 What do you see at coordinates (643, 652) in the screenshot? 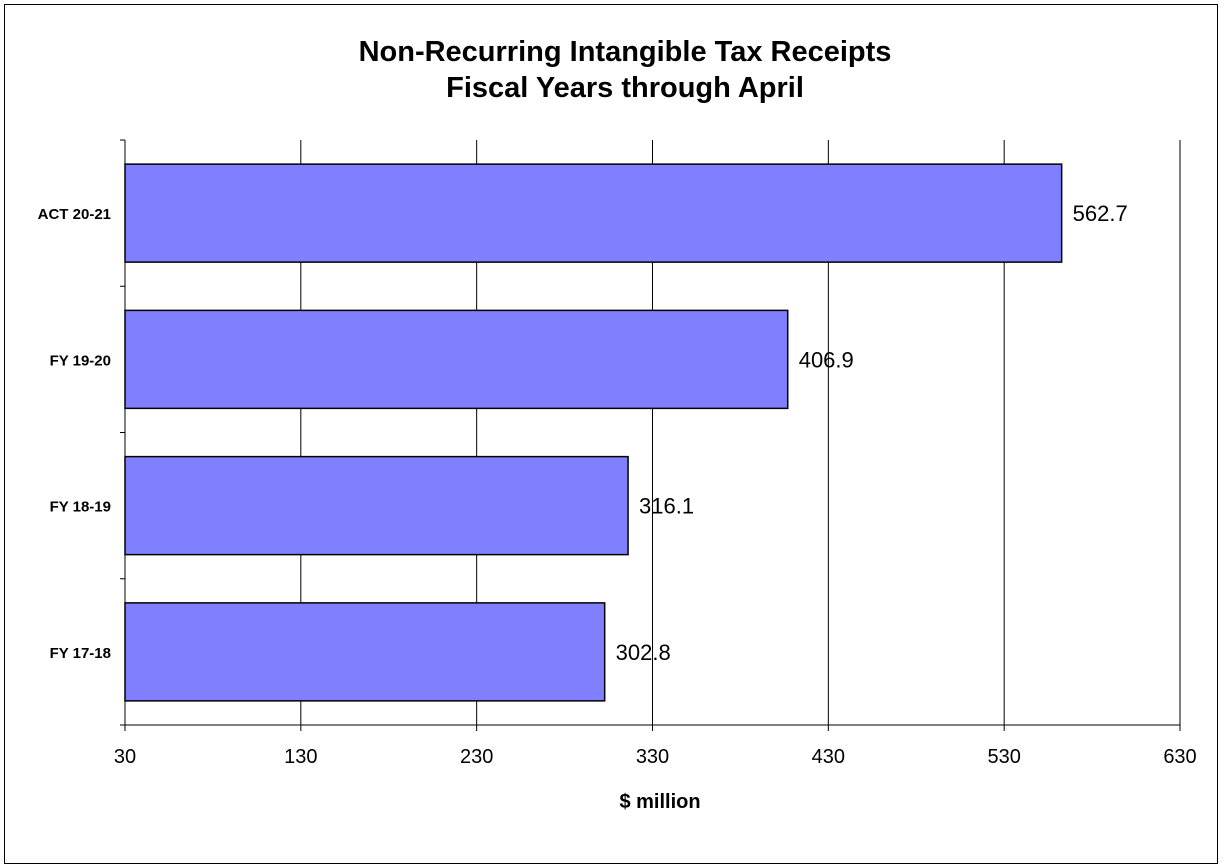
I see `data-label: 302.8` at bounding box center [643, 652].